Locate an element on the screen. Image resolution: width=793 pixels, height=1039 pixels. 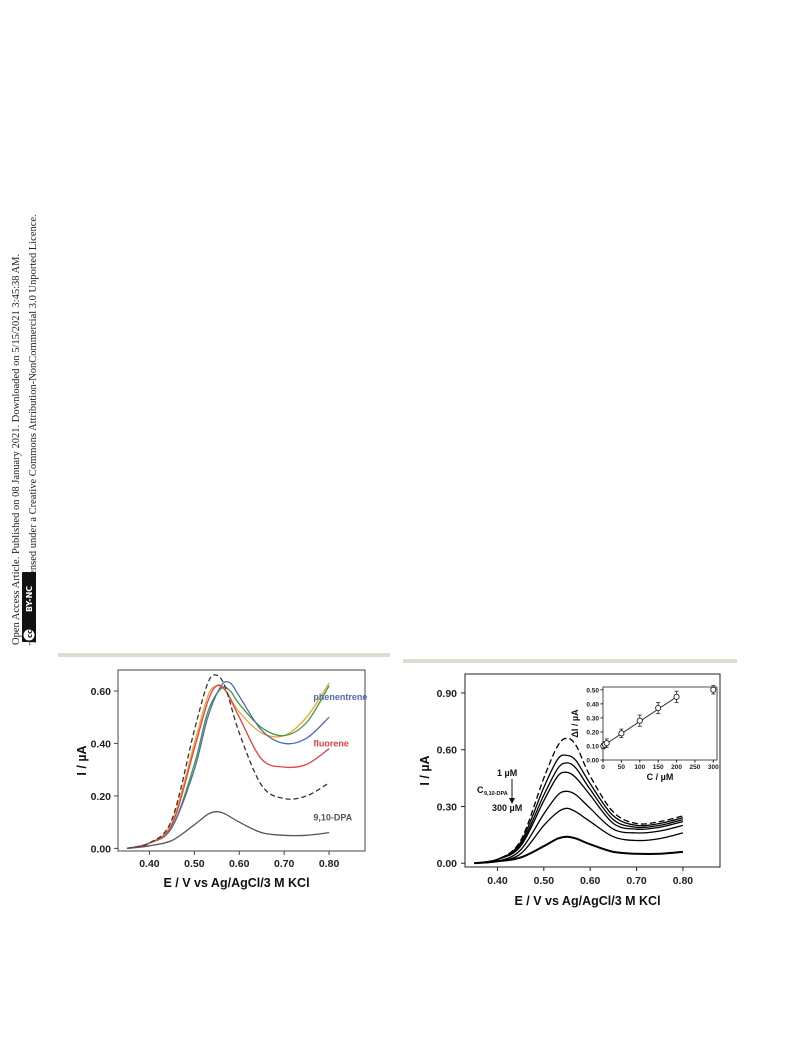
inset-y-axis-label: ΔI / µA is located at coordinates (575, 723).